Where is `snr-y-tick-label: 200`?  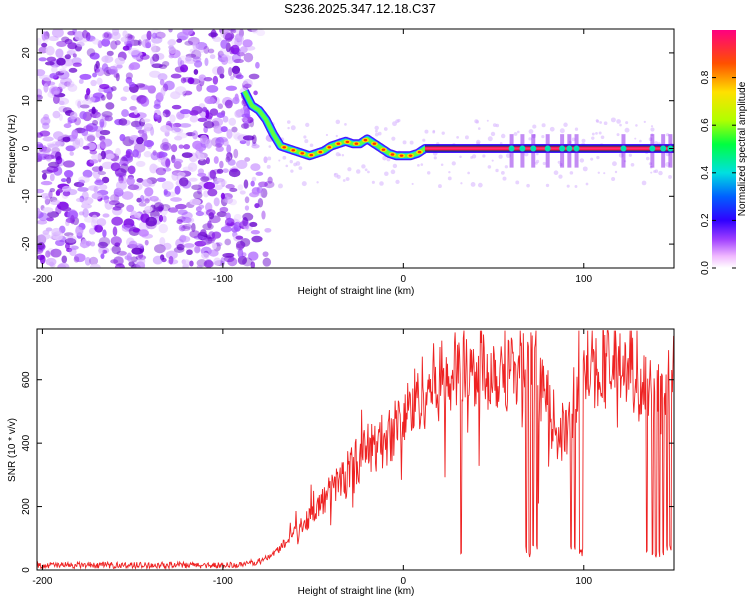 snr-y-tick-label: 200 is located at coordinates (26, 506).